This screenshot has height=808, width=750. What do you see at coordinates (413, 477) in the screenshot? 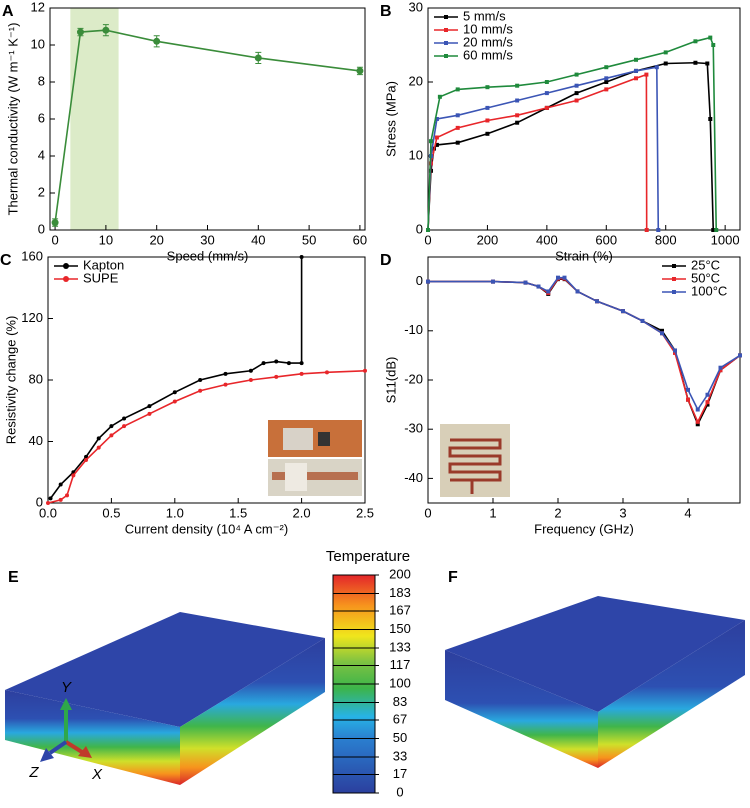
I see `y-tick-label: -40` at bounding box center [413, 477].